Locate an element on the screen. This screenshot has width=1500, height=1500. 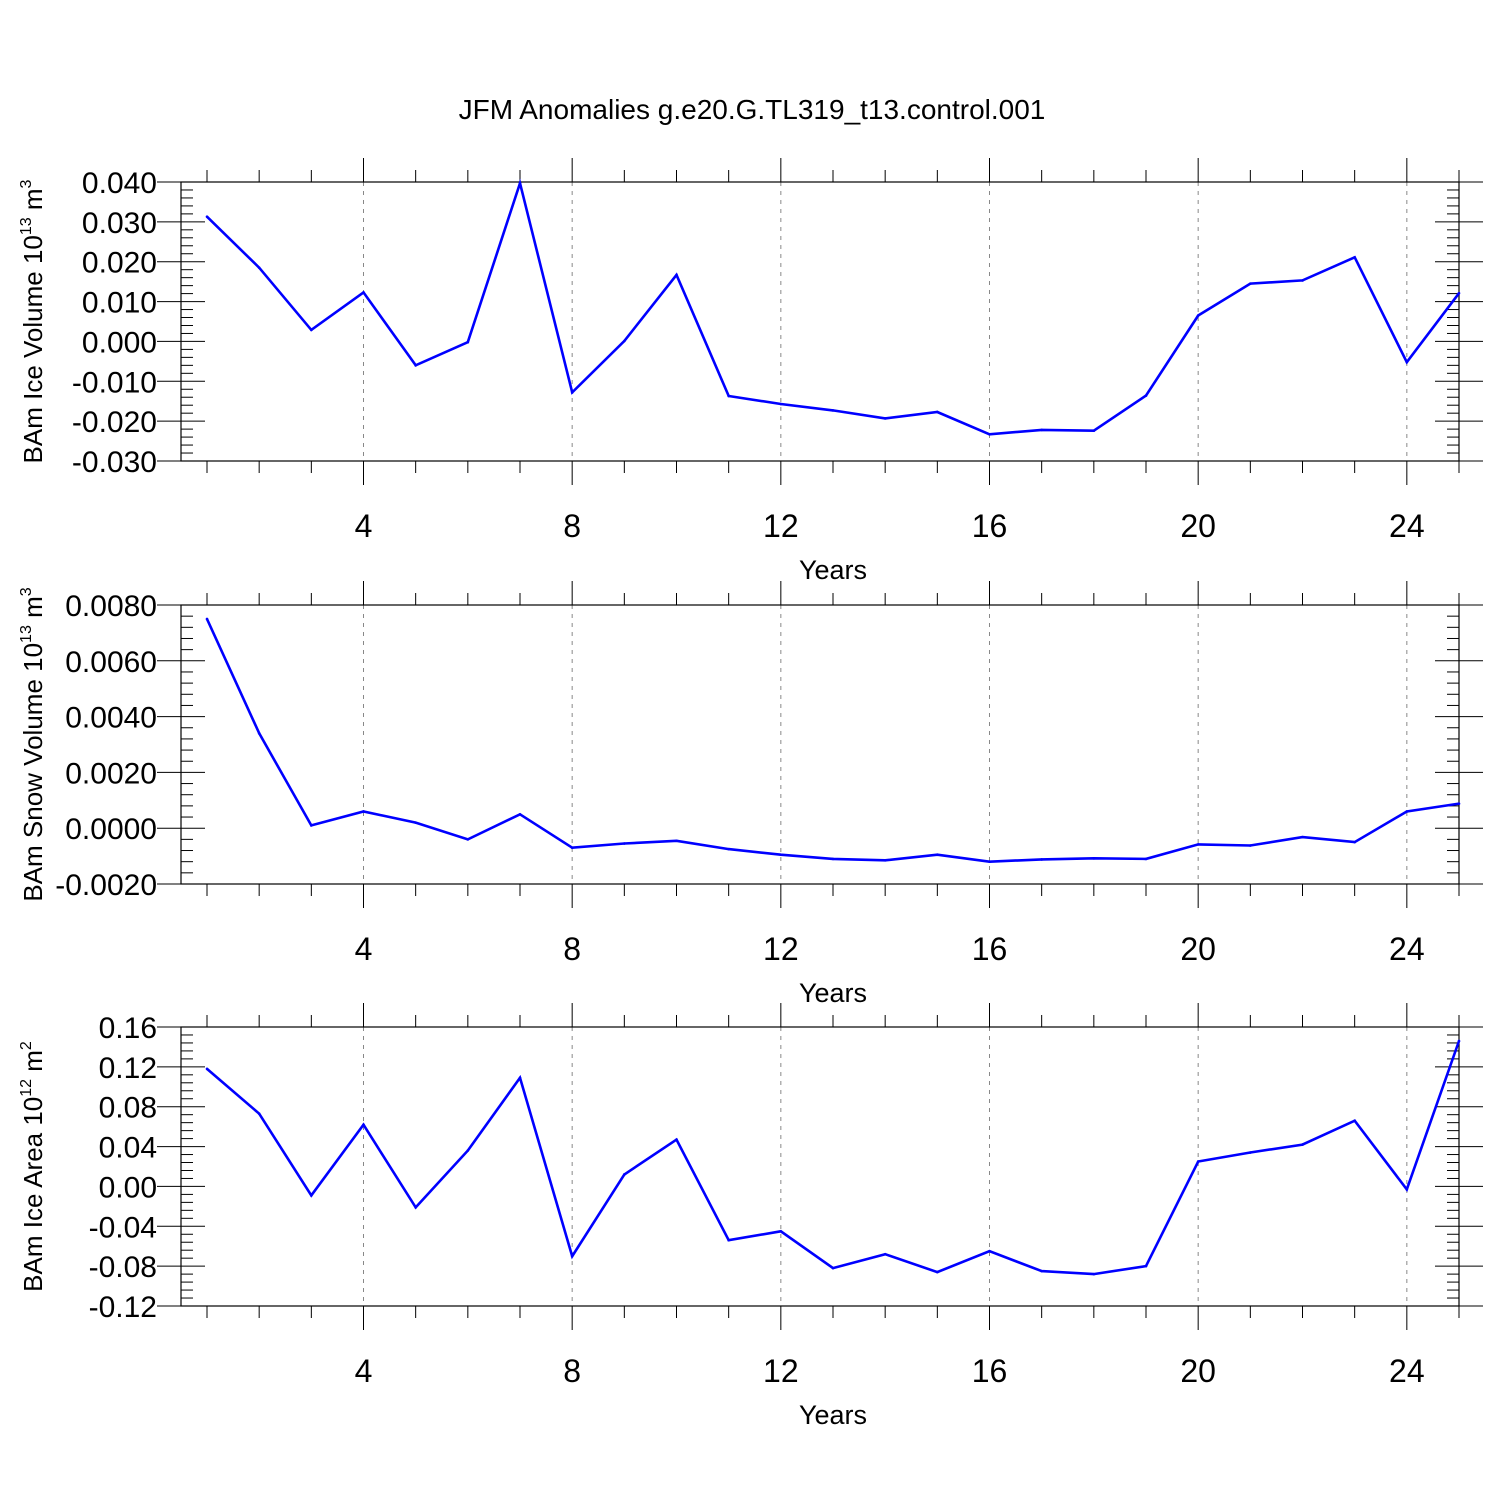
y-tick-label: 0.08 is located at coordinates (128, 1108).